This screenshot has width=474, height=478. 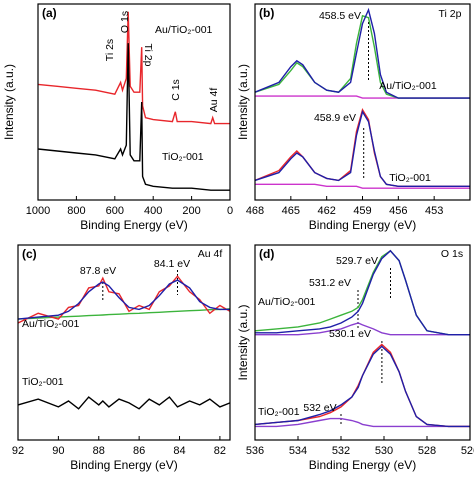 I want to click on x-tick-label: 536, so click(x=255, y=451).